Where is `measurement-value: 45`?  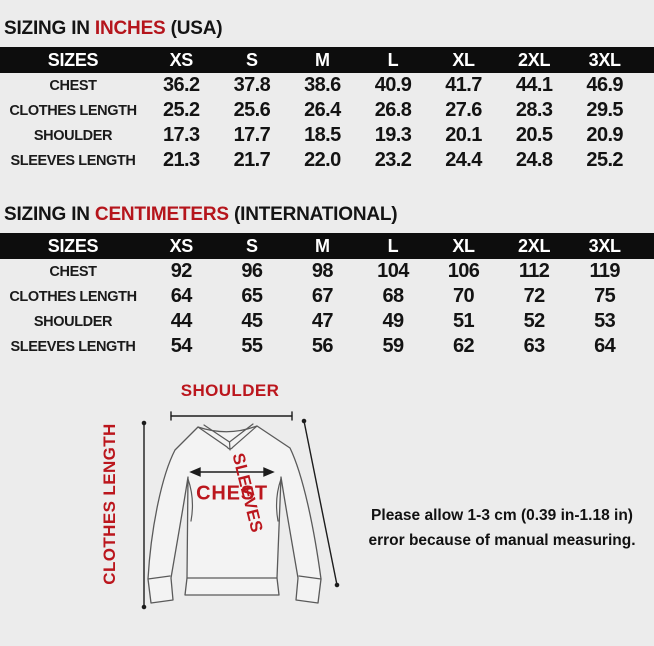
measurement-value: 45 is located at coordinates (252, 321).